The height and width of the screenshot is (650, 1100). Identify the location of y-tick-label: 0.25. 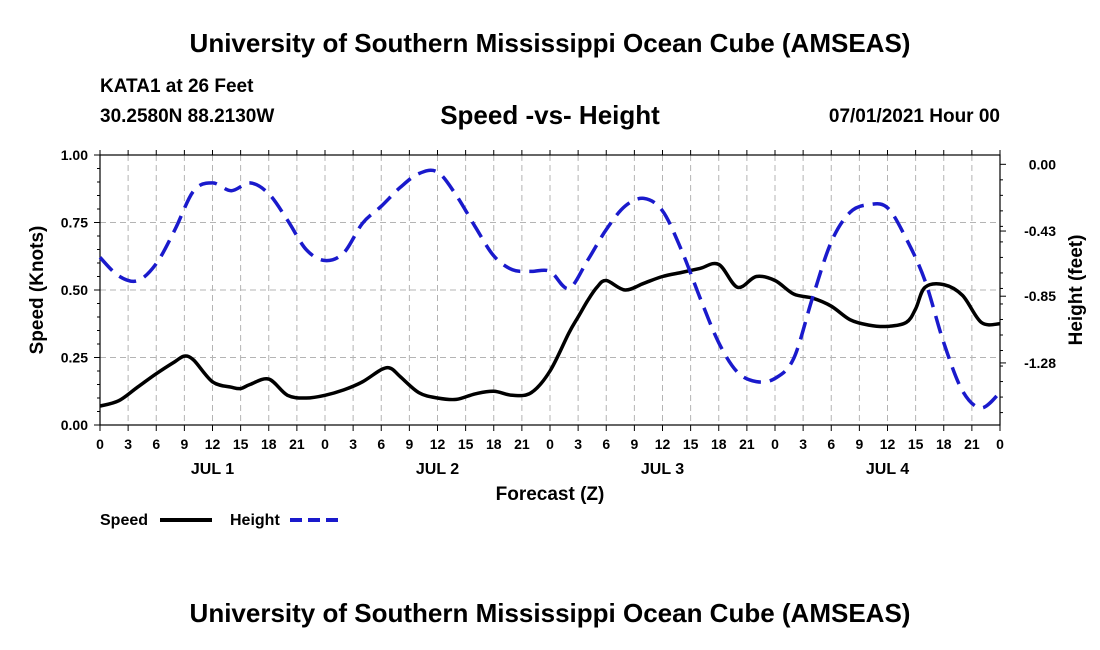
(74, 358).